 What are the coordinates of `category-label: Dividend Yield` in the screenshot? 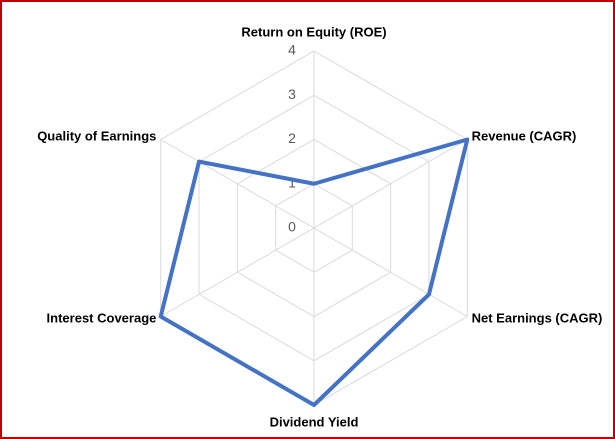 It's located at (314, 421).